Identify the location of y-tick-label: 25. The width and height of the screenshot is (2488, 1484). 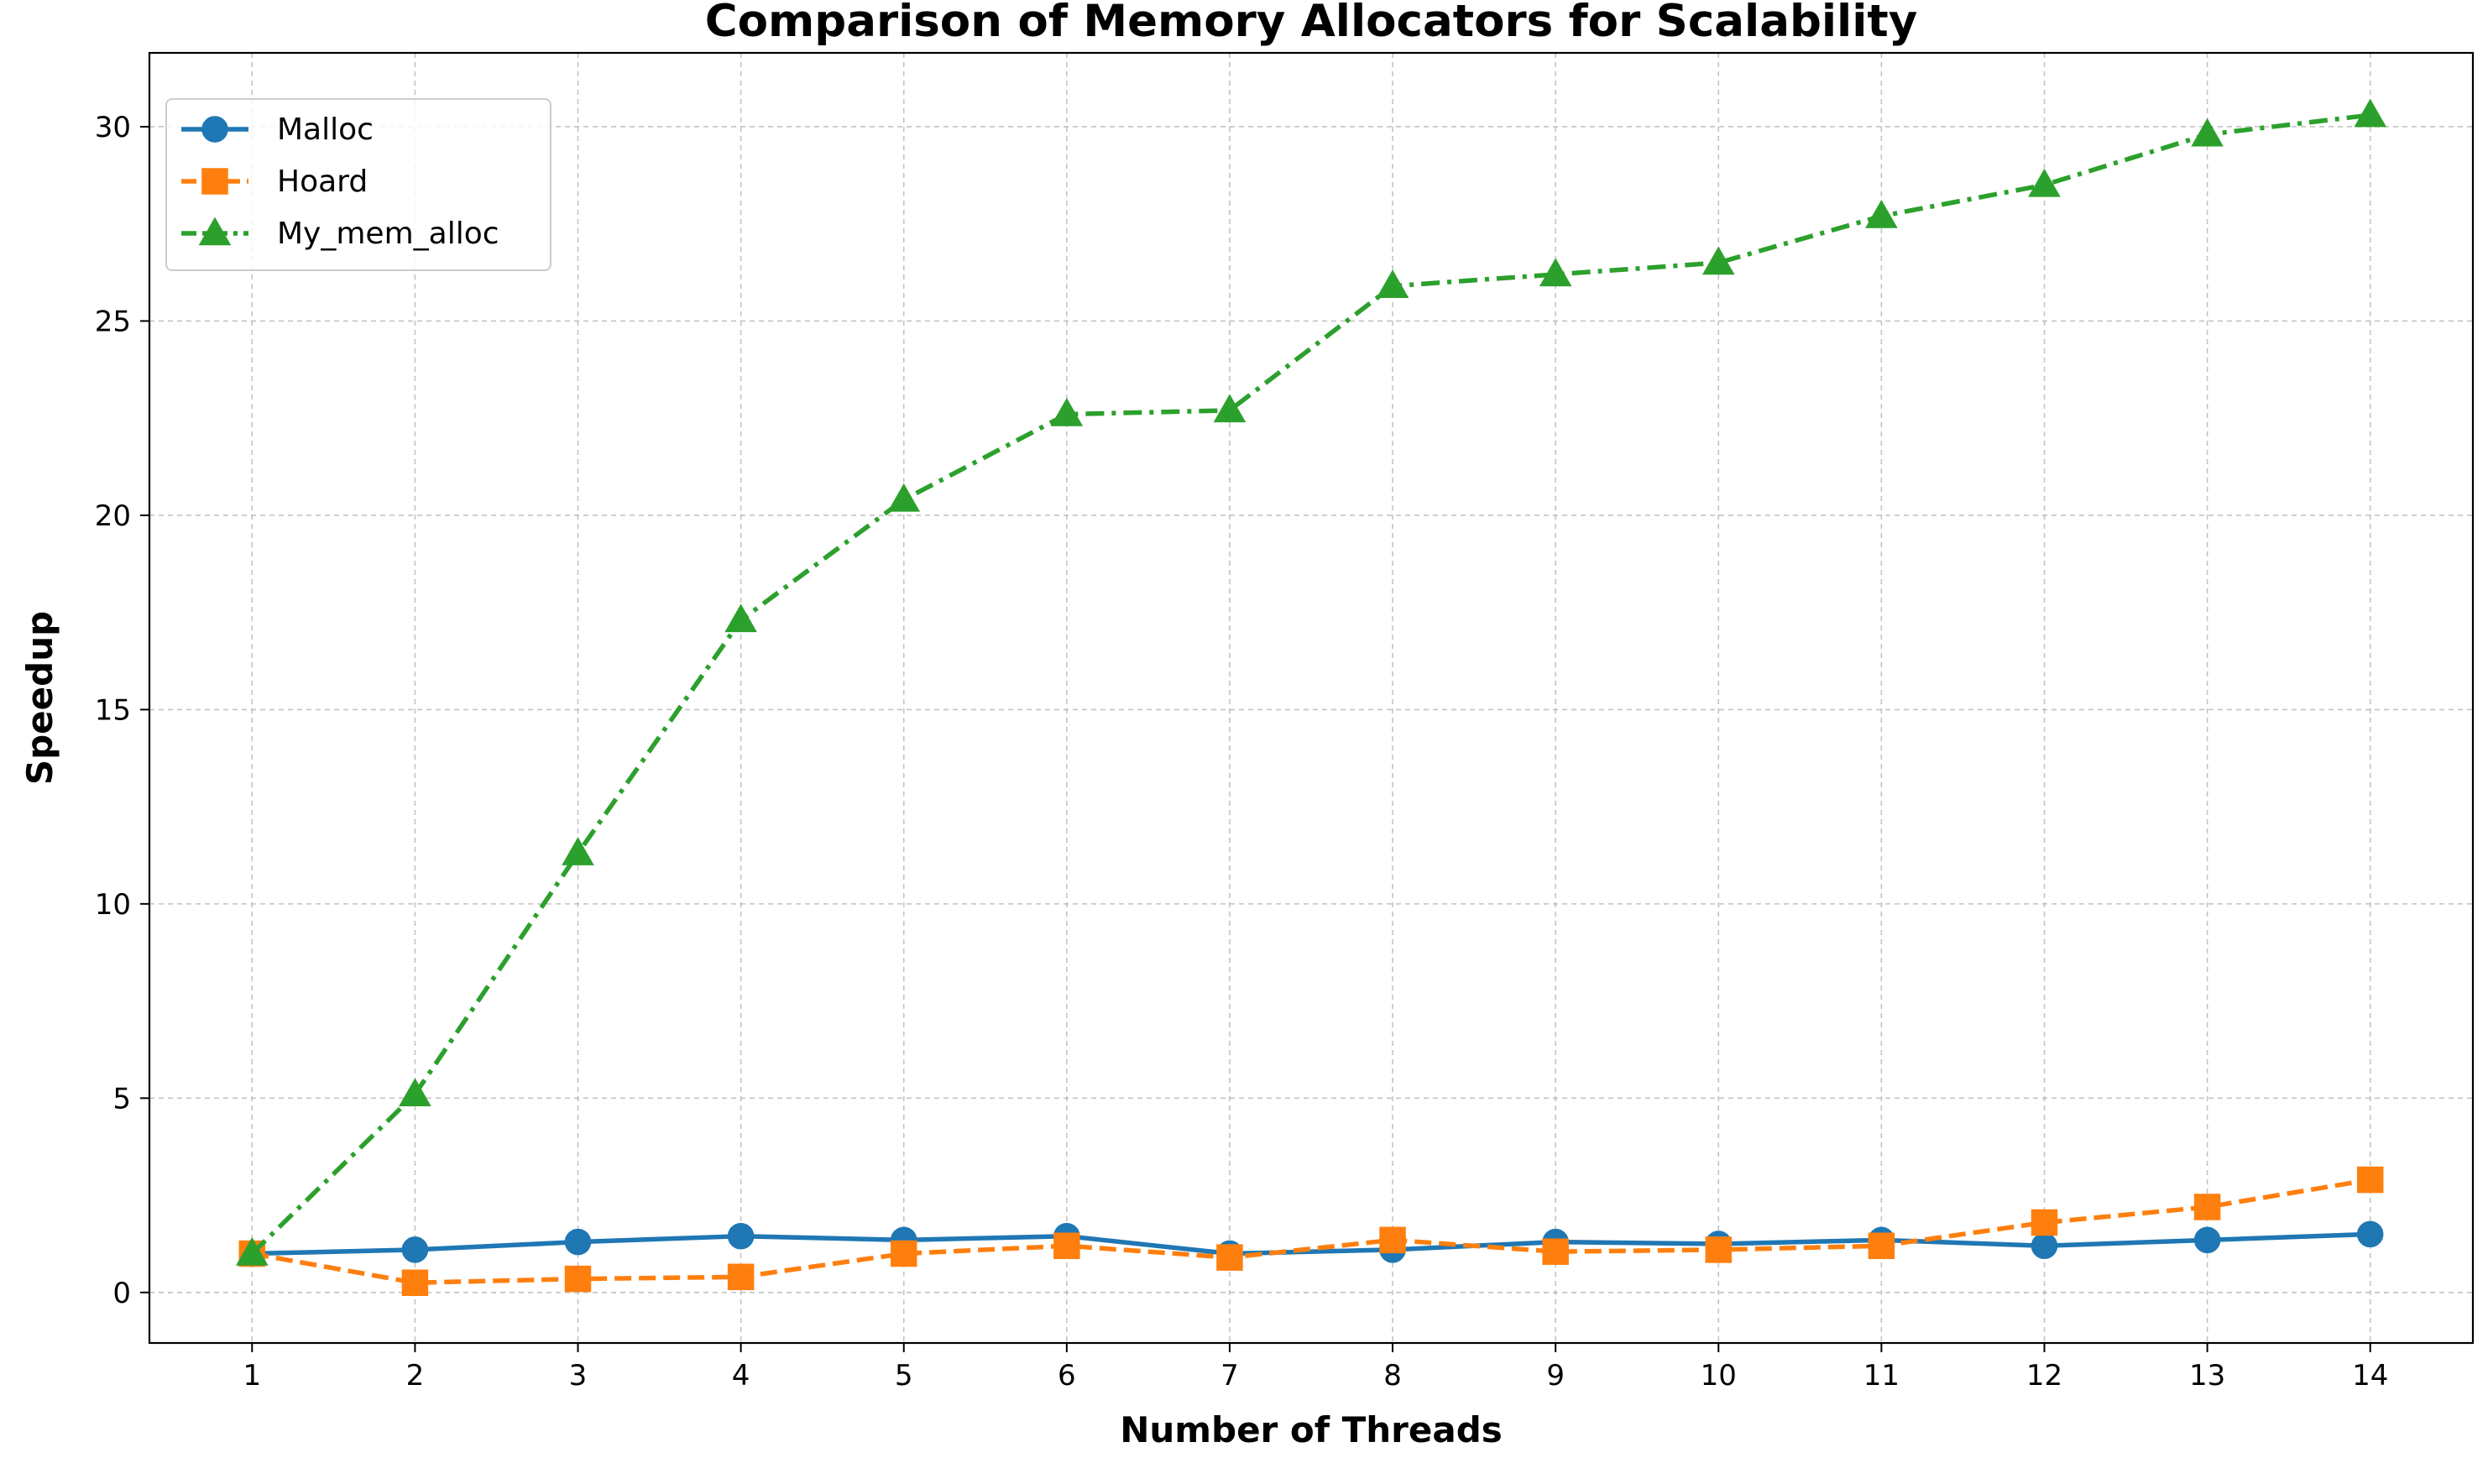
(113, 321).